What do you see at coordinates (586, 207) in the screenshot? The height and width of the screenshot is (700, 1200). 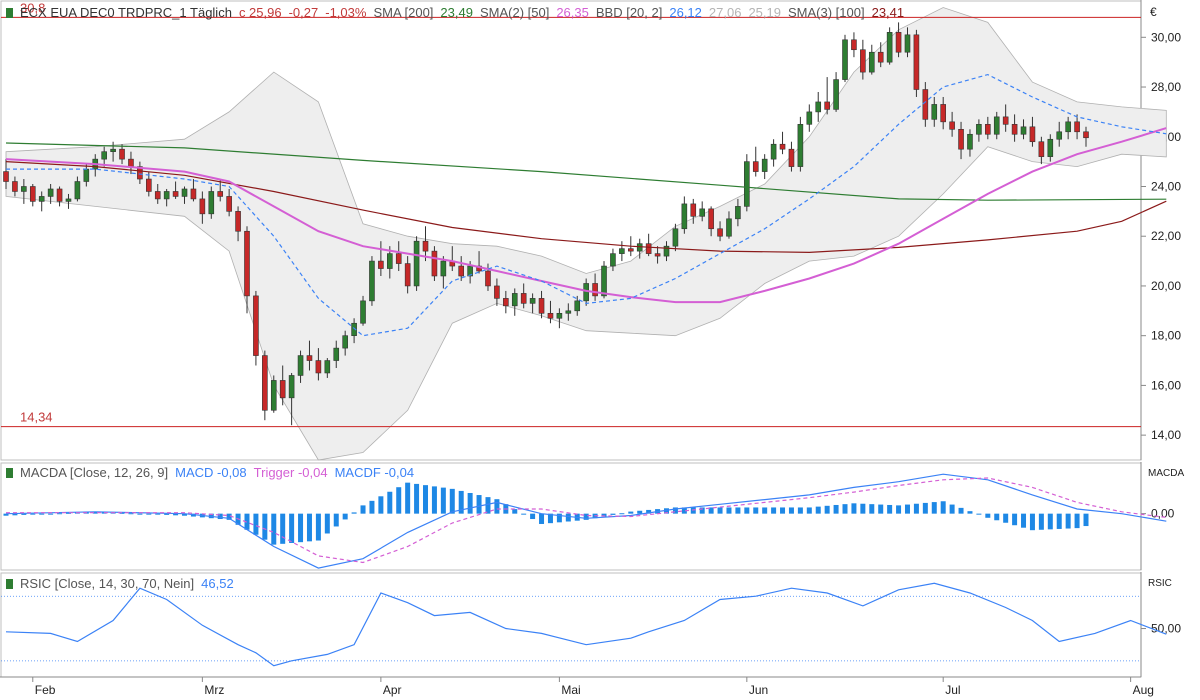 I see `price-series-line` at bounding box center [586, 207].